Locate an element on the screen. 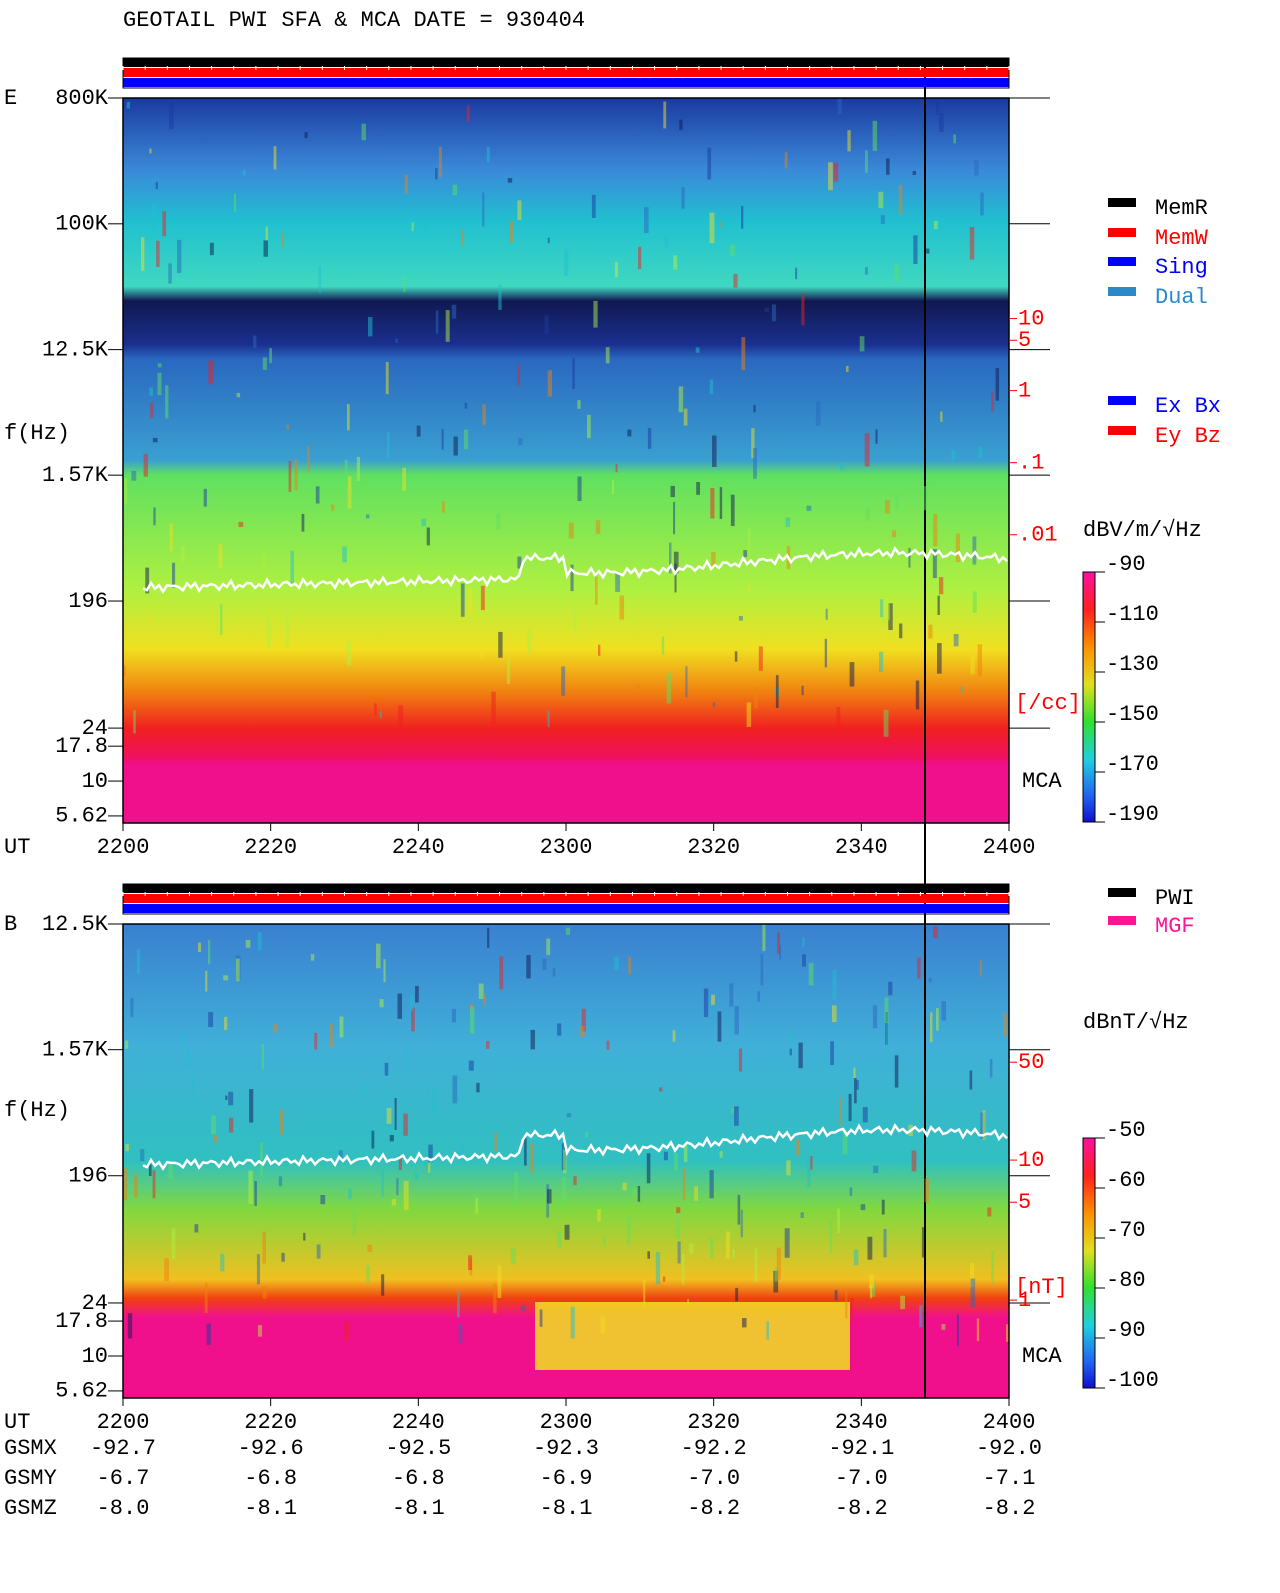 Image resolution: width=1280 pixels, height=1593 pixels. status-frame is located at coordinates (566, 899).